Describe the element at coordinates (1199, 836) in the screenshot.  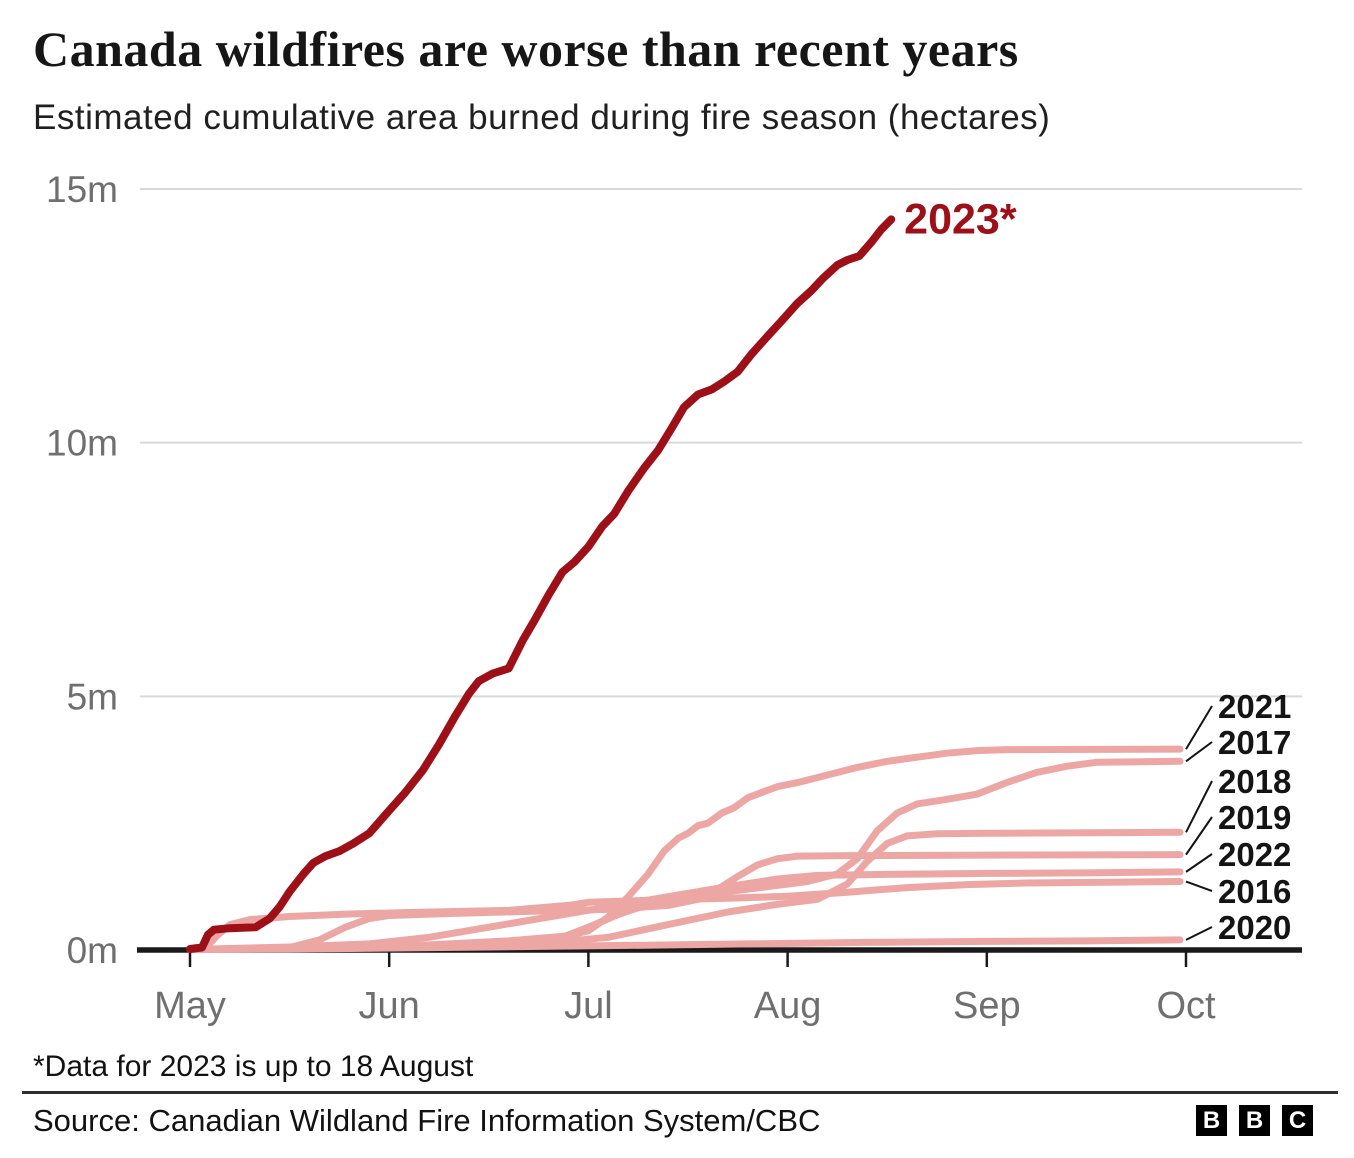
I see `leader-line-2019` at that location.